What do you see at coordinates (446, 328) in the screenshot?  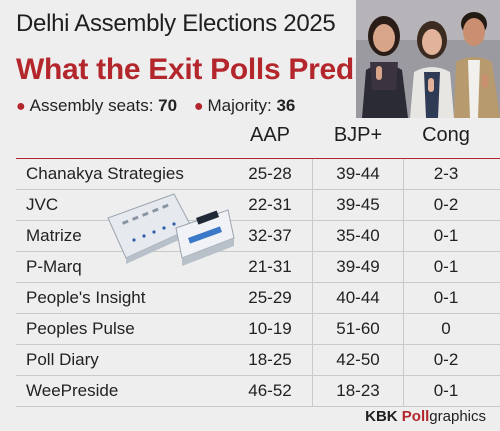 I see `cong-seats: 0` at bounding box center [446, 328].